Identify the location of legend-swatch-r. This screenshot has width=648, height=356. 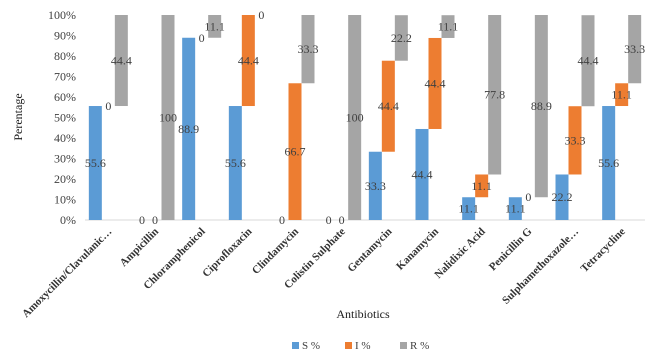
(403, 345).